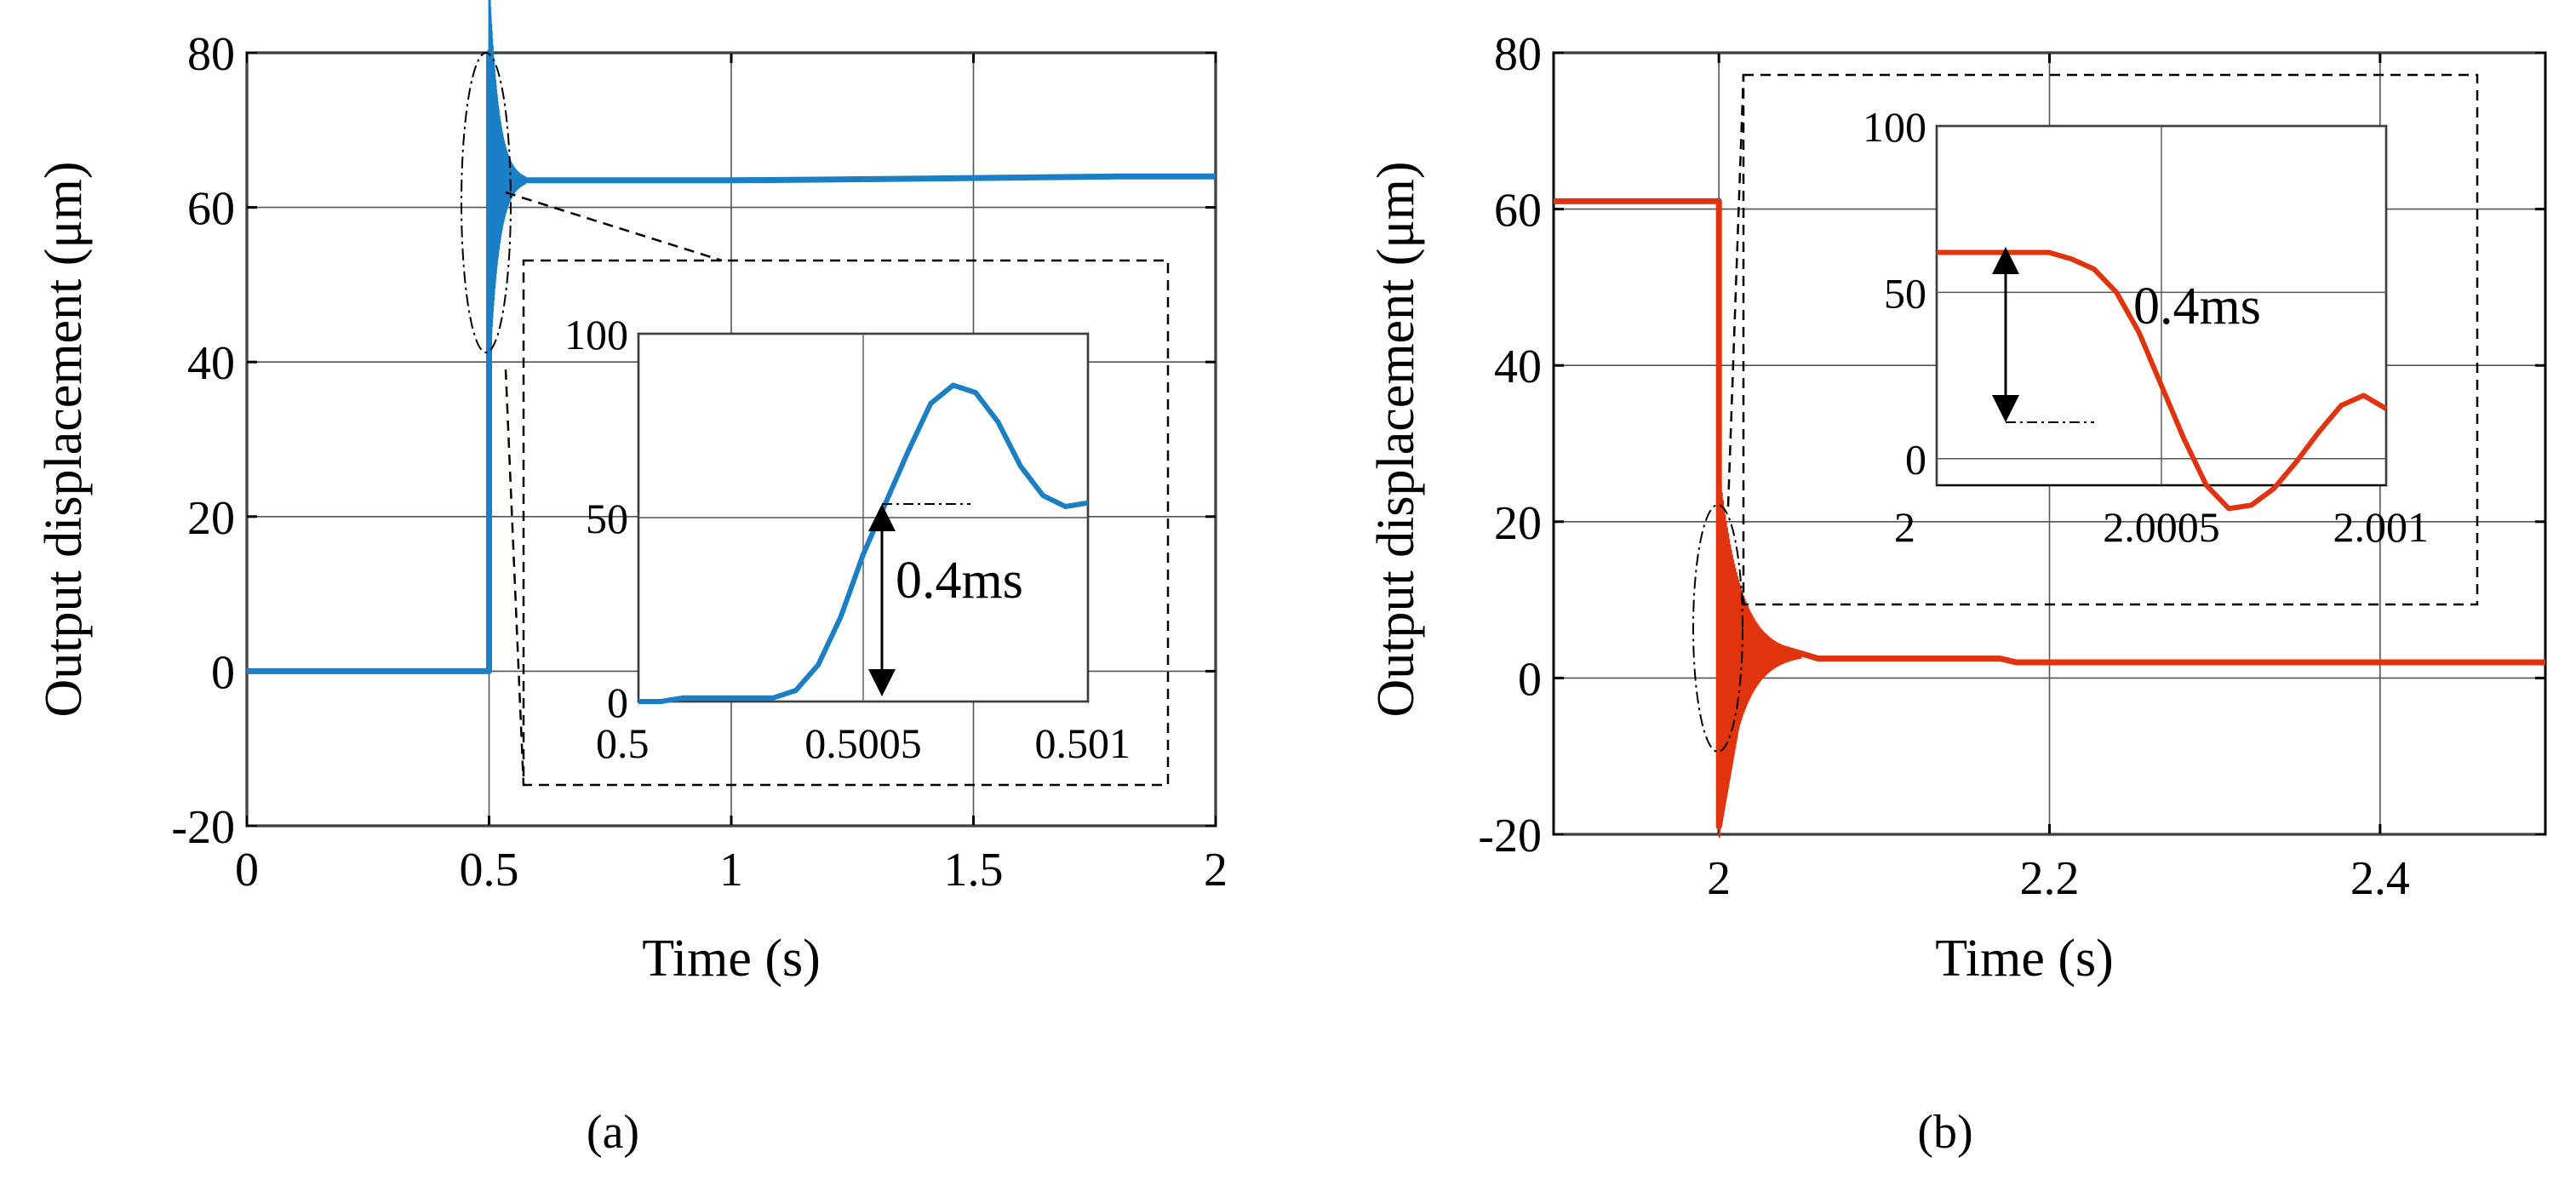 This screenshot has height=1197, width=2576. What do you see at coordinates (1761, 652) in the screenshot?
I see `b-ringing-oscillation` at bounding box center [1761, 652].